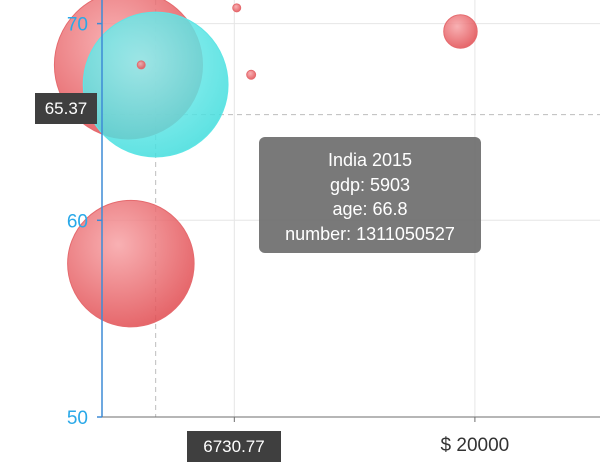  Describe the element at coordinates (77, 25) in the screenshot. I see `y-tick-label: 70` at that location.